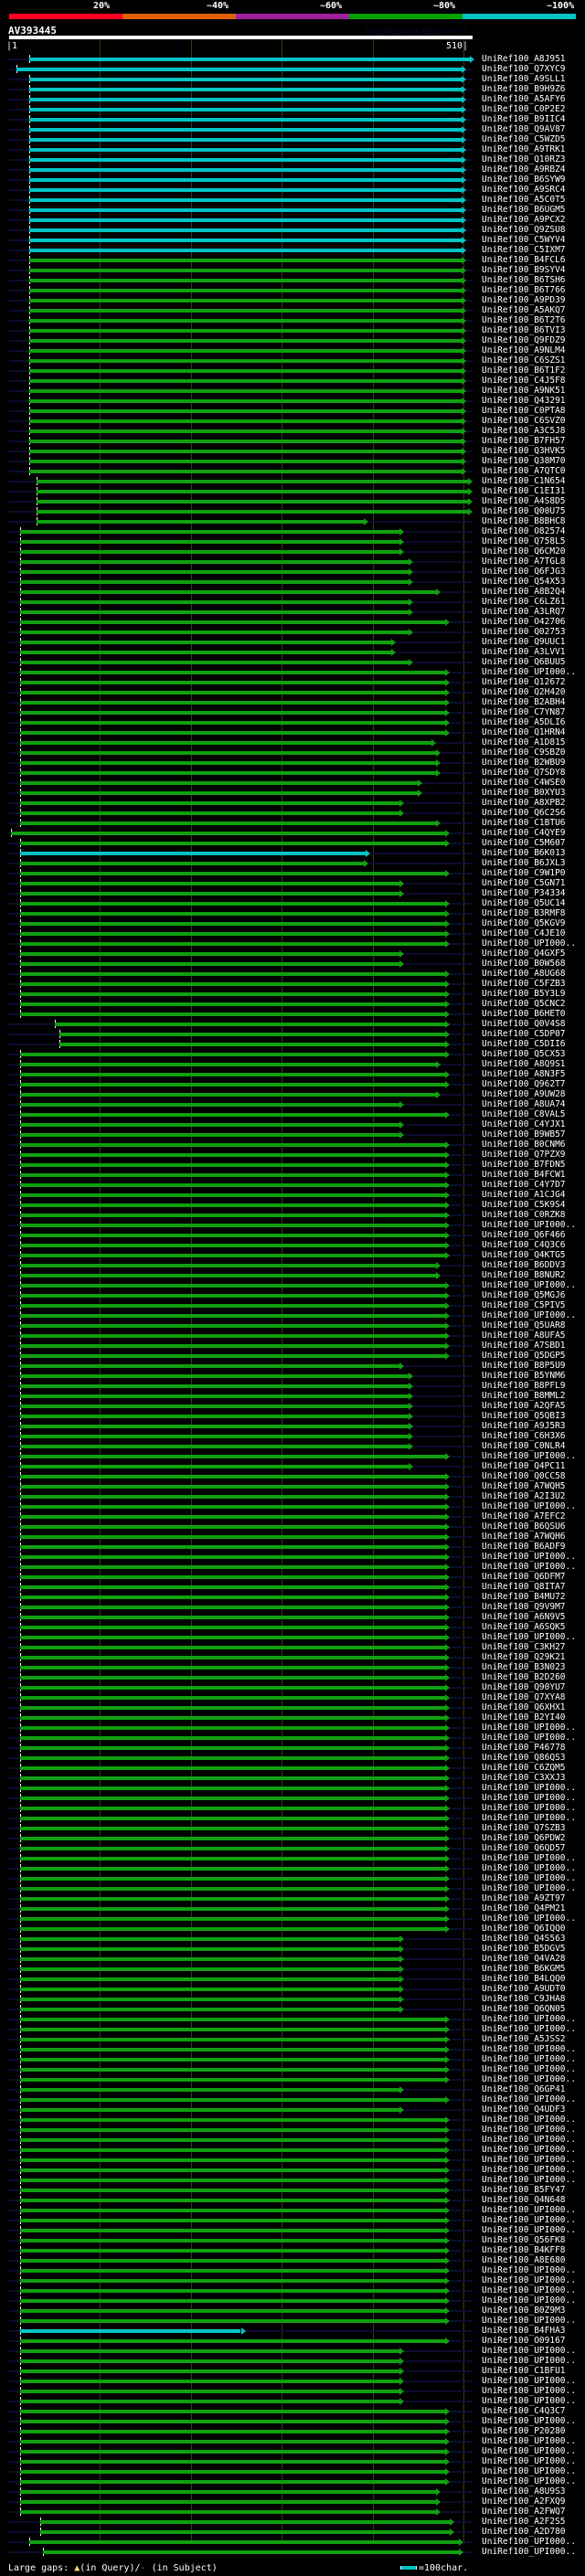  I want to click on hit-label: UniRef100_Q12672, so click(524, 682).